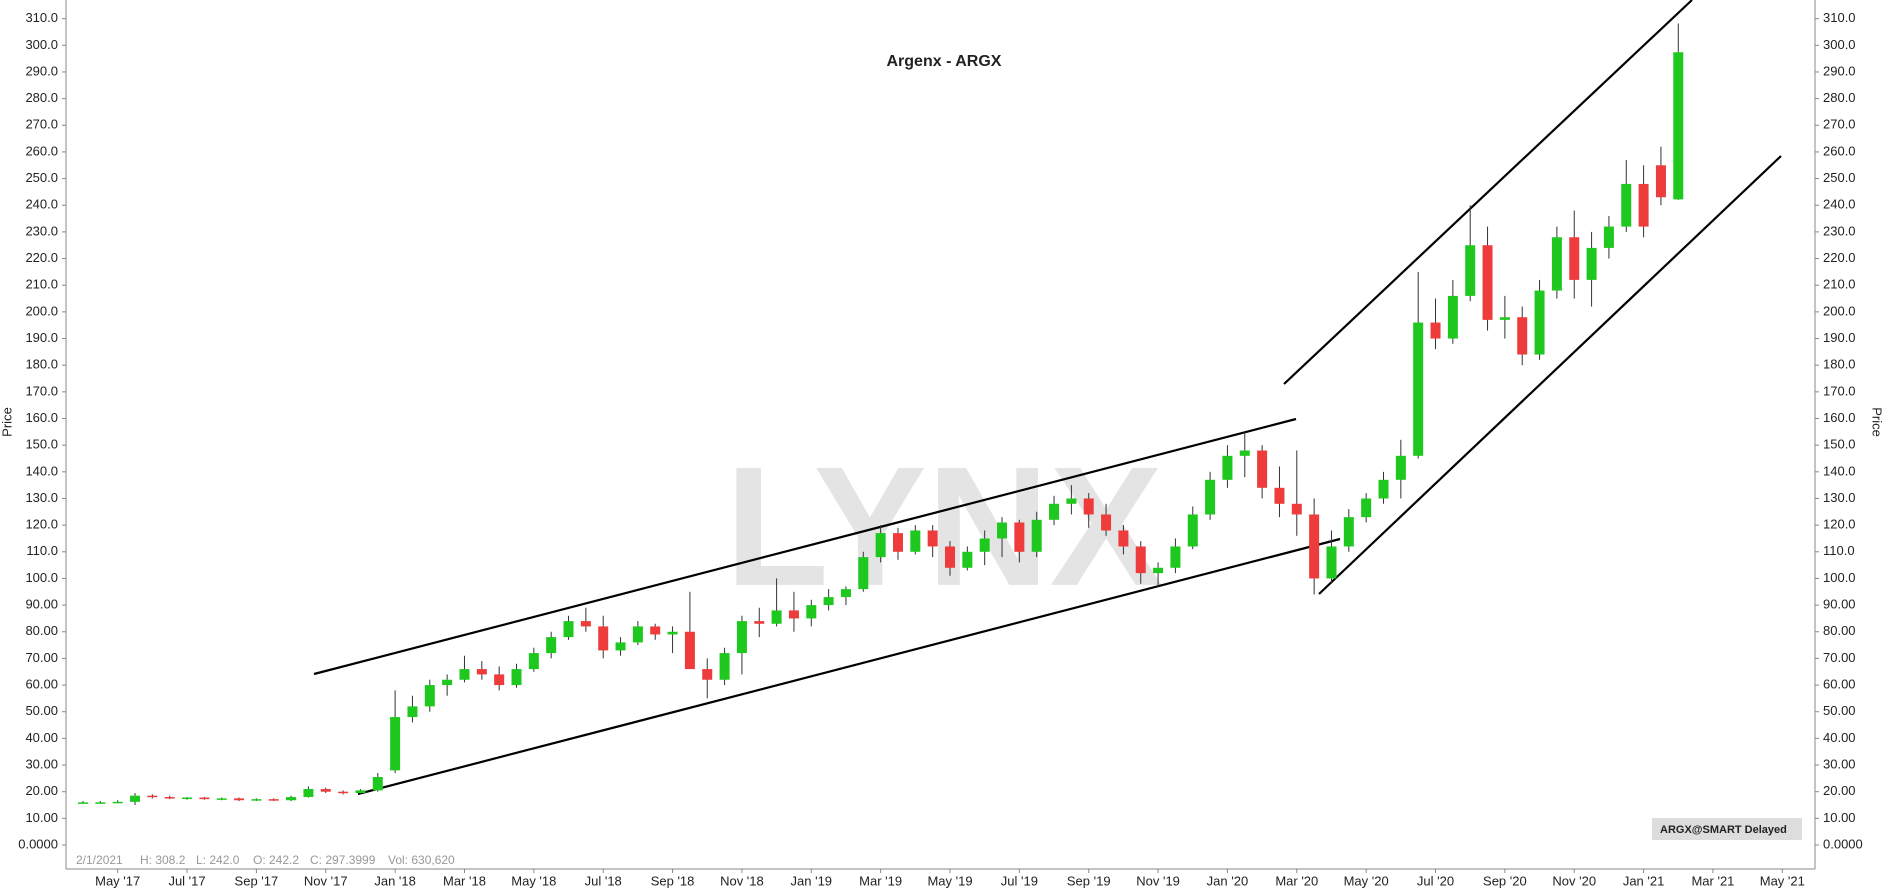 Image resolution: width=1885 pixels, height=895 pixels. What do you see at coordinates (395, 880) in the screenshot?
I see `x-tick-label: Jan '18` at bounding box center [395, 880].